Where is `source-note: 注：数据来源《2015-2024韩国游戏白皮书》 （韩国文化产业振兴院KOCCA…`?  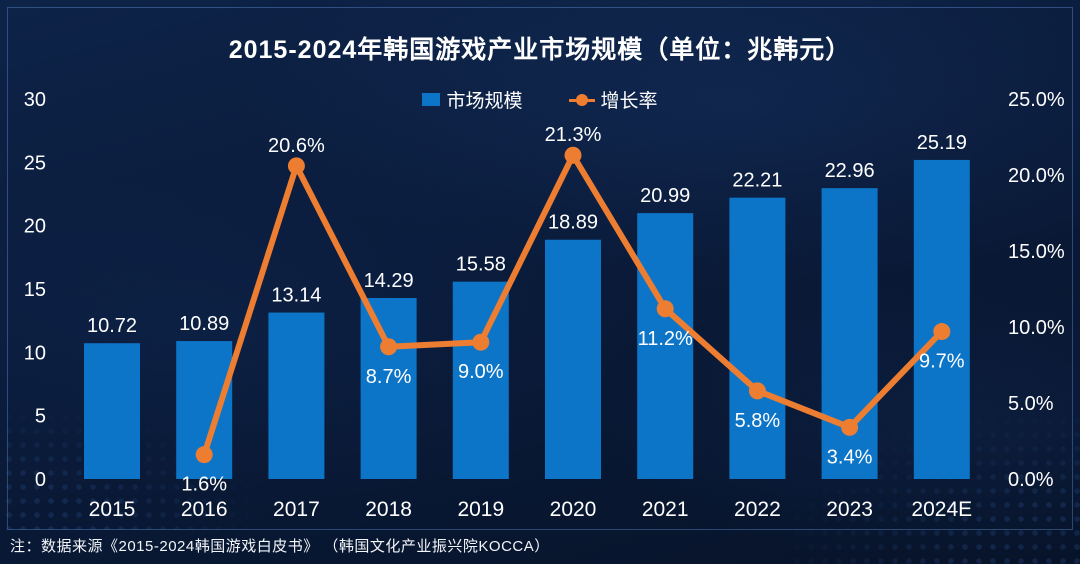 source-note: 注：数据来源《2015-2024韩国游戏白皮书》 （韩国文化产业振兴院KOCCA… is located at coordinates (280, 546).